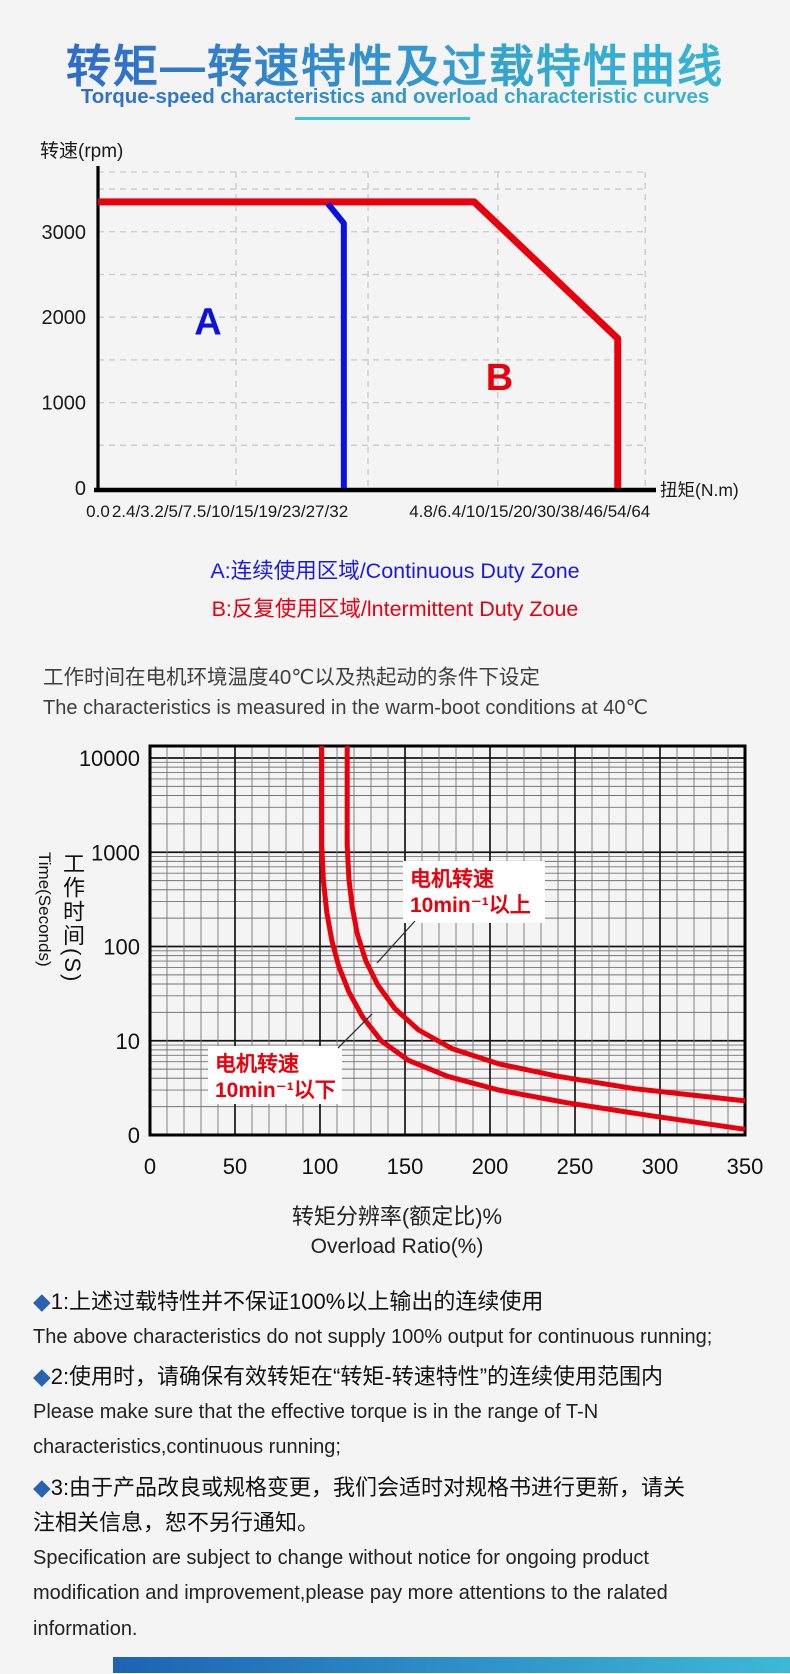  Describe the element at coordinates (64, 233) in the screenshot. I see `y-tick-label: 3000` at that location.